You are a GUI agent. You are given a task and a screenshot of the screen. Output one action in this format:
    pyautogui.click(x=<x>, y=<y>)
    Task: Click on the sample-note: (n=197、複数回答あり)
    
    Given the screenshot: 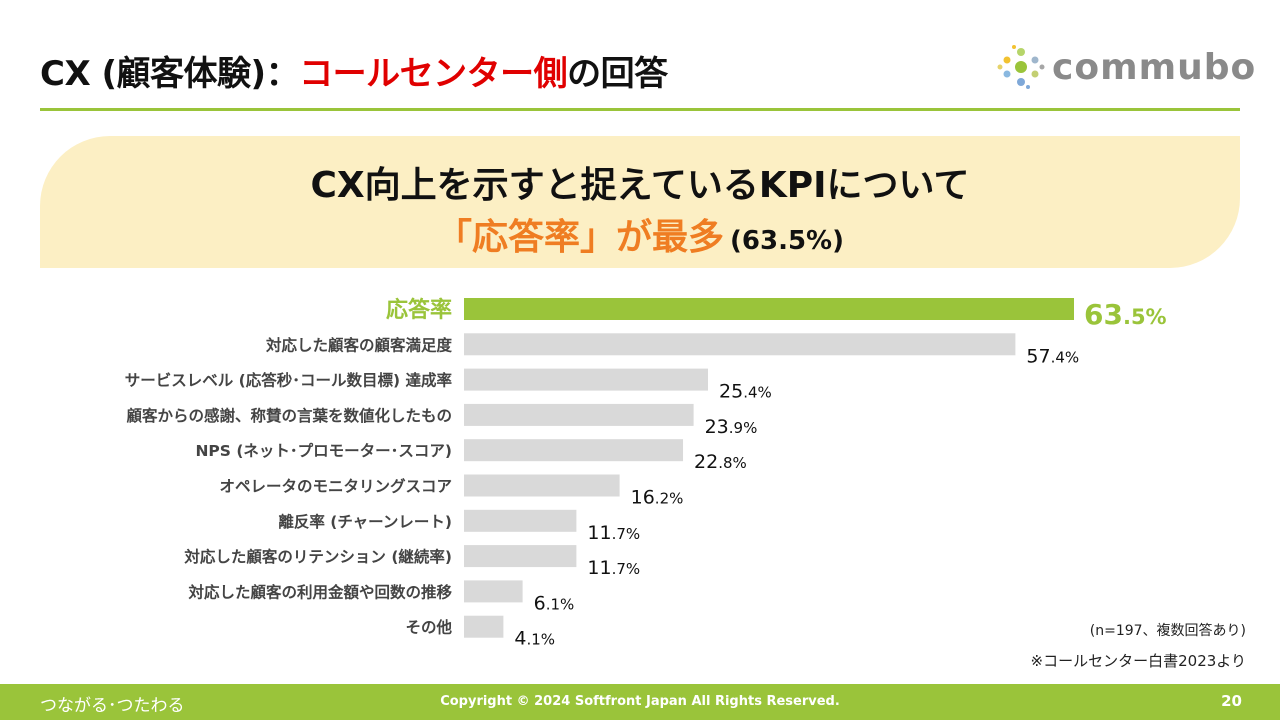 What is the action you would take?
    pyautogui.click(x=1167, y=631)
    